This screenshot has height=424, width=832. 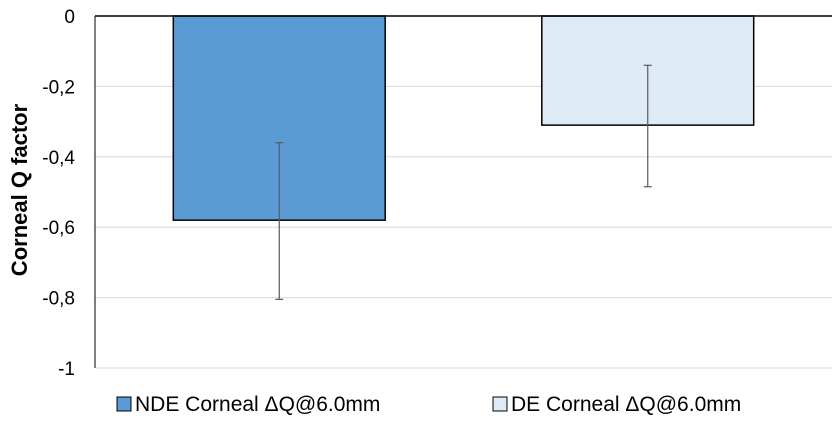 I want to click on legend-item: DE Corneal ΔQ@6.0mm, so click(x=616, y=404).